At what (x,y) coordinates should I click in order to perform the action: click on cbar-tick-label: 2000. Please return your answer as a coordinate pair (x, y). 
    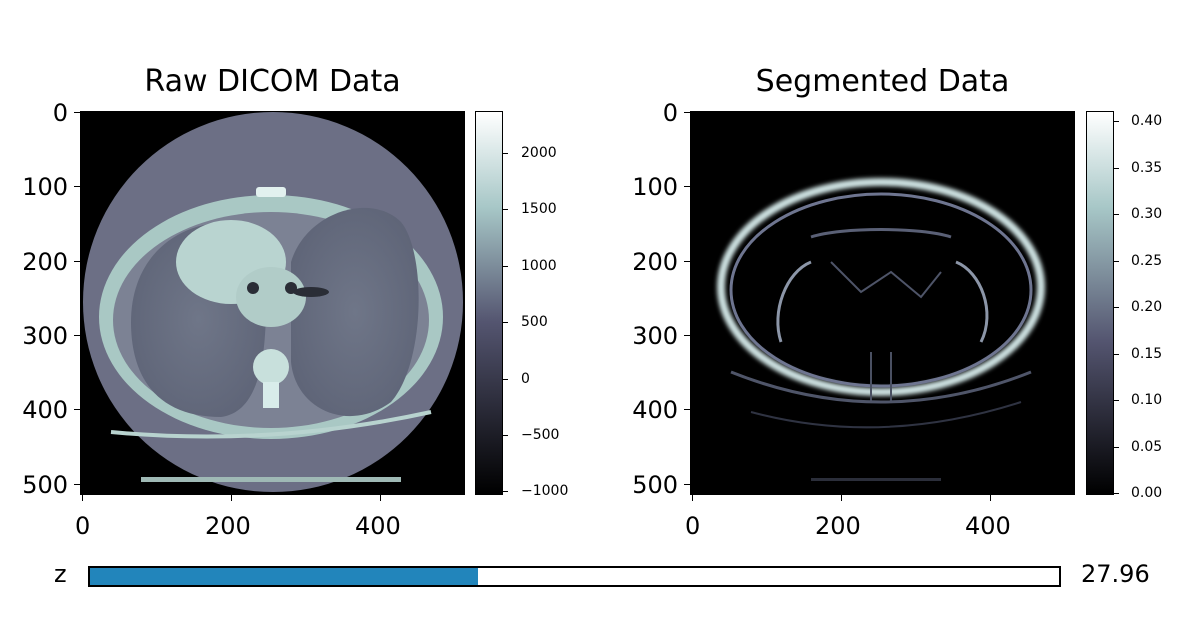
    Looking at the image, I should click on (539, 153).